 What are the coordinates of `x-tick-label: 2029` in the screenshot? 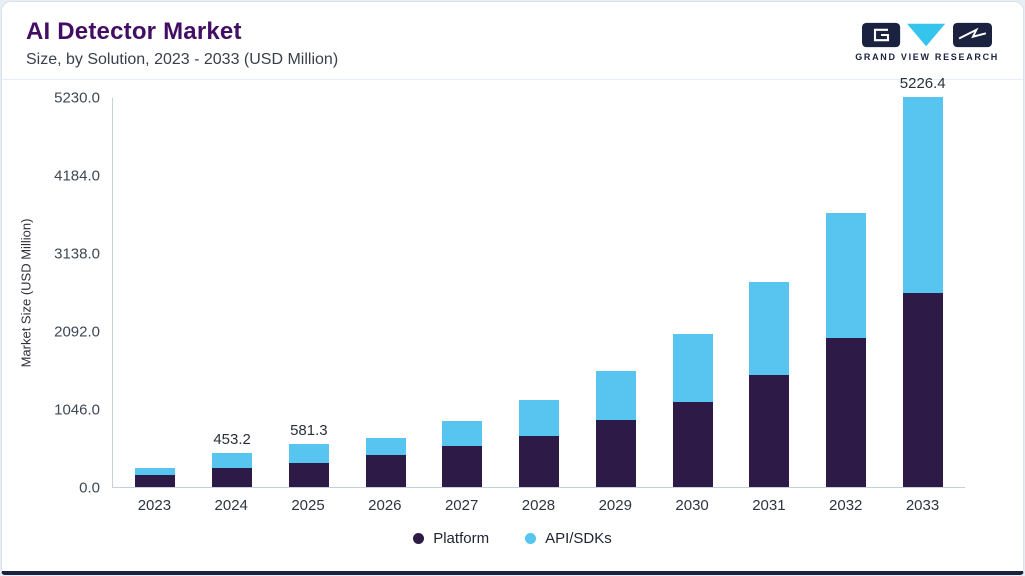 It's located at (615, 505).